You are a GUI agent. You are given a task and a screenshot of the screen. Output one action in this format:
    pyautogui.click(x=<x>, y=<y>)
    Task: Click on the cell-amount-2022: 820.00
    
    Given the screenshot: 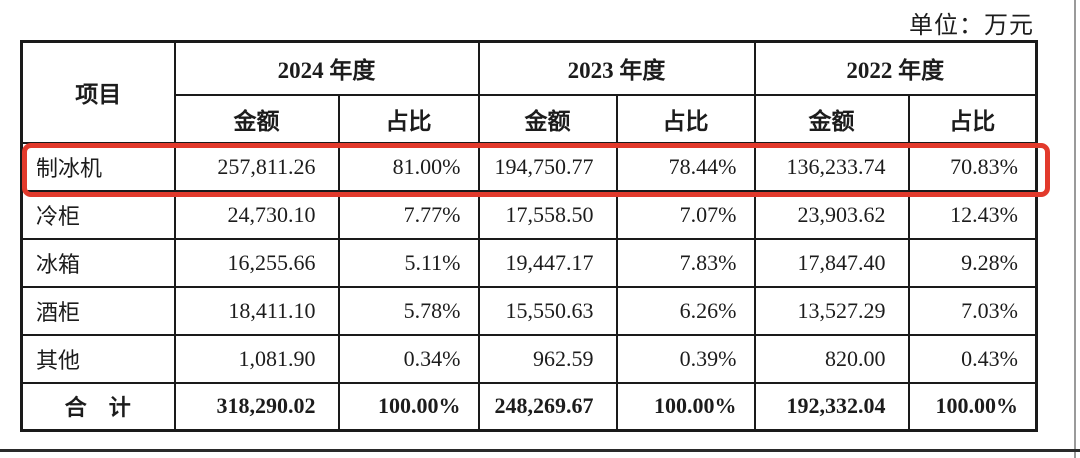 What is the action you would take?
    pyautogui.click(x=831, y=358)
    